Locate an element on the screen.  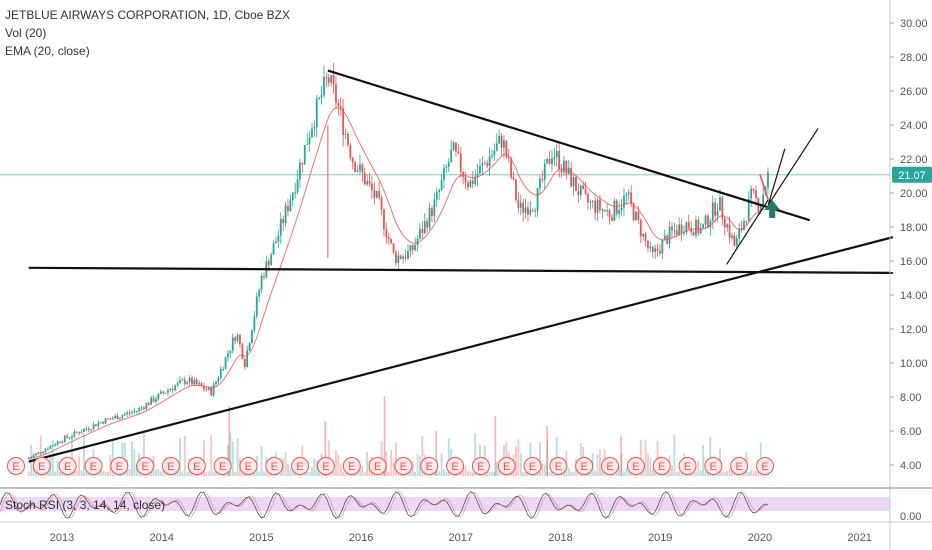
descending-resistance-line is located at coordinates (569, 145).